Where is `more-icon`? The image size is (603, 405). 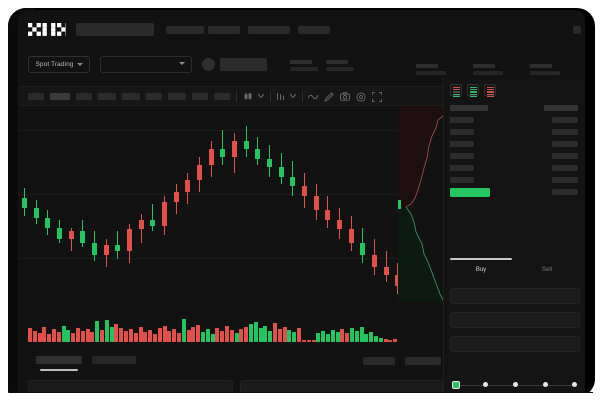
more-icon is located at coordinates (577, 30).